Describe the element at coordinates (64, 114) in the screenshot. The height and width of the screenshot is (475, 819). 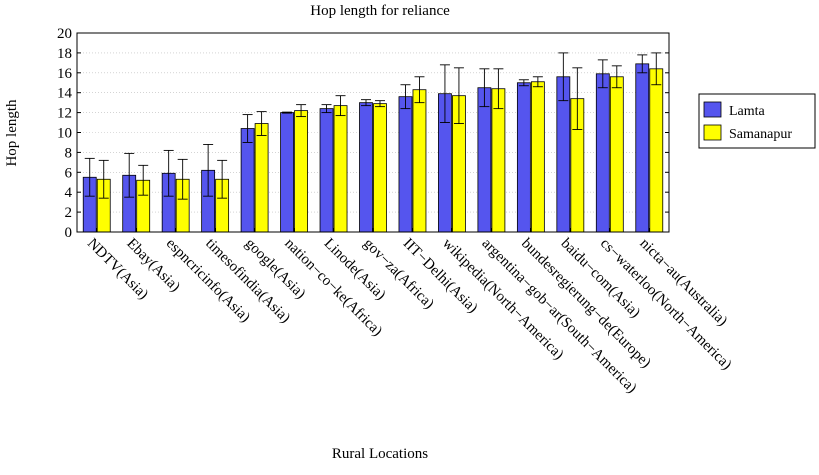
I see `y-tick-label: 12` at that location.